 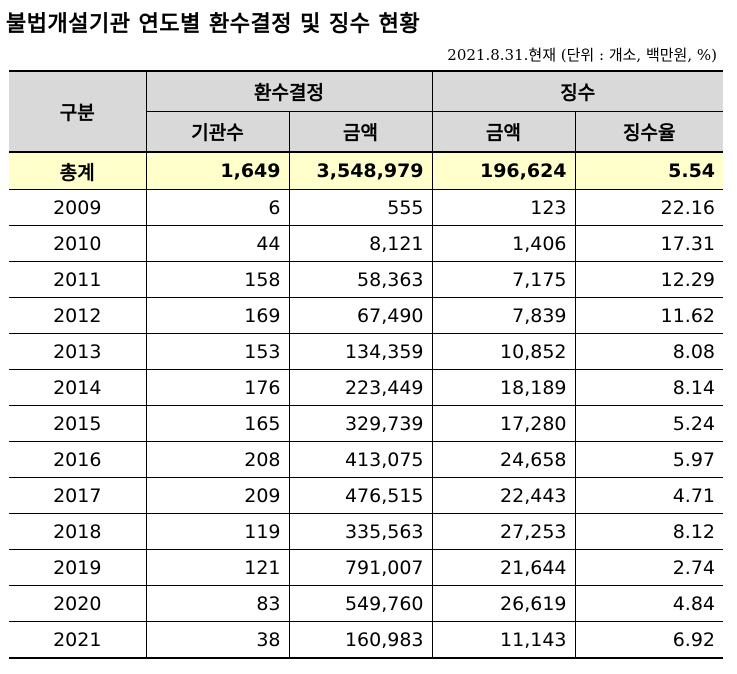 I want to click on year-cell: 2016, so click(x=78, y=459).